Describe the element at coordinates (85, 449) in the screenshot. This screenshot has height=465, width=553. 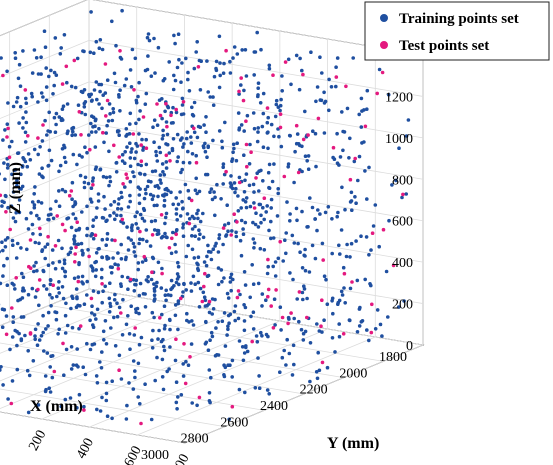
I see `y-tick-label: 400` at that location.